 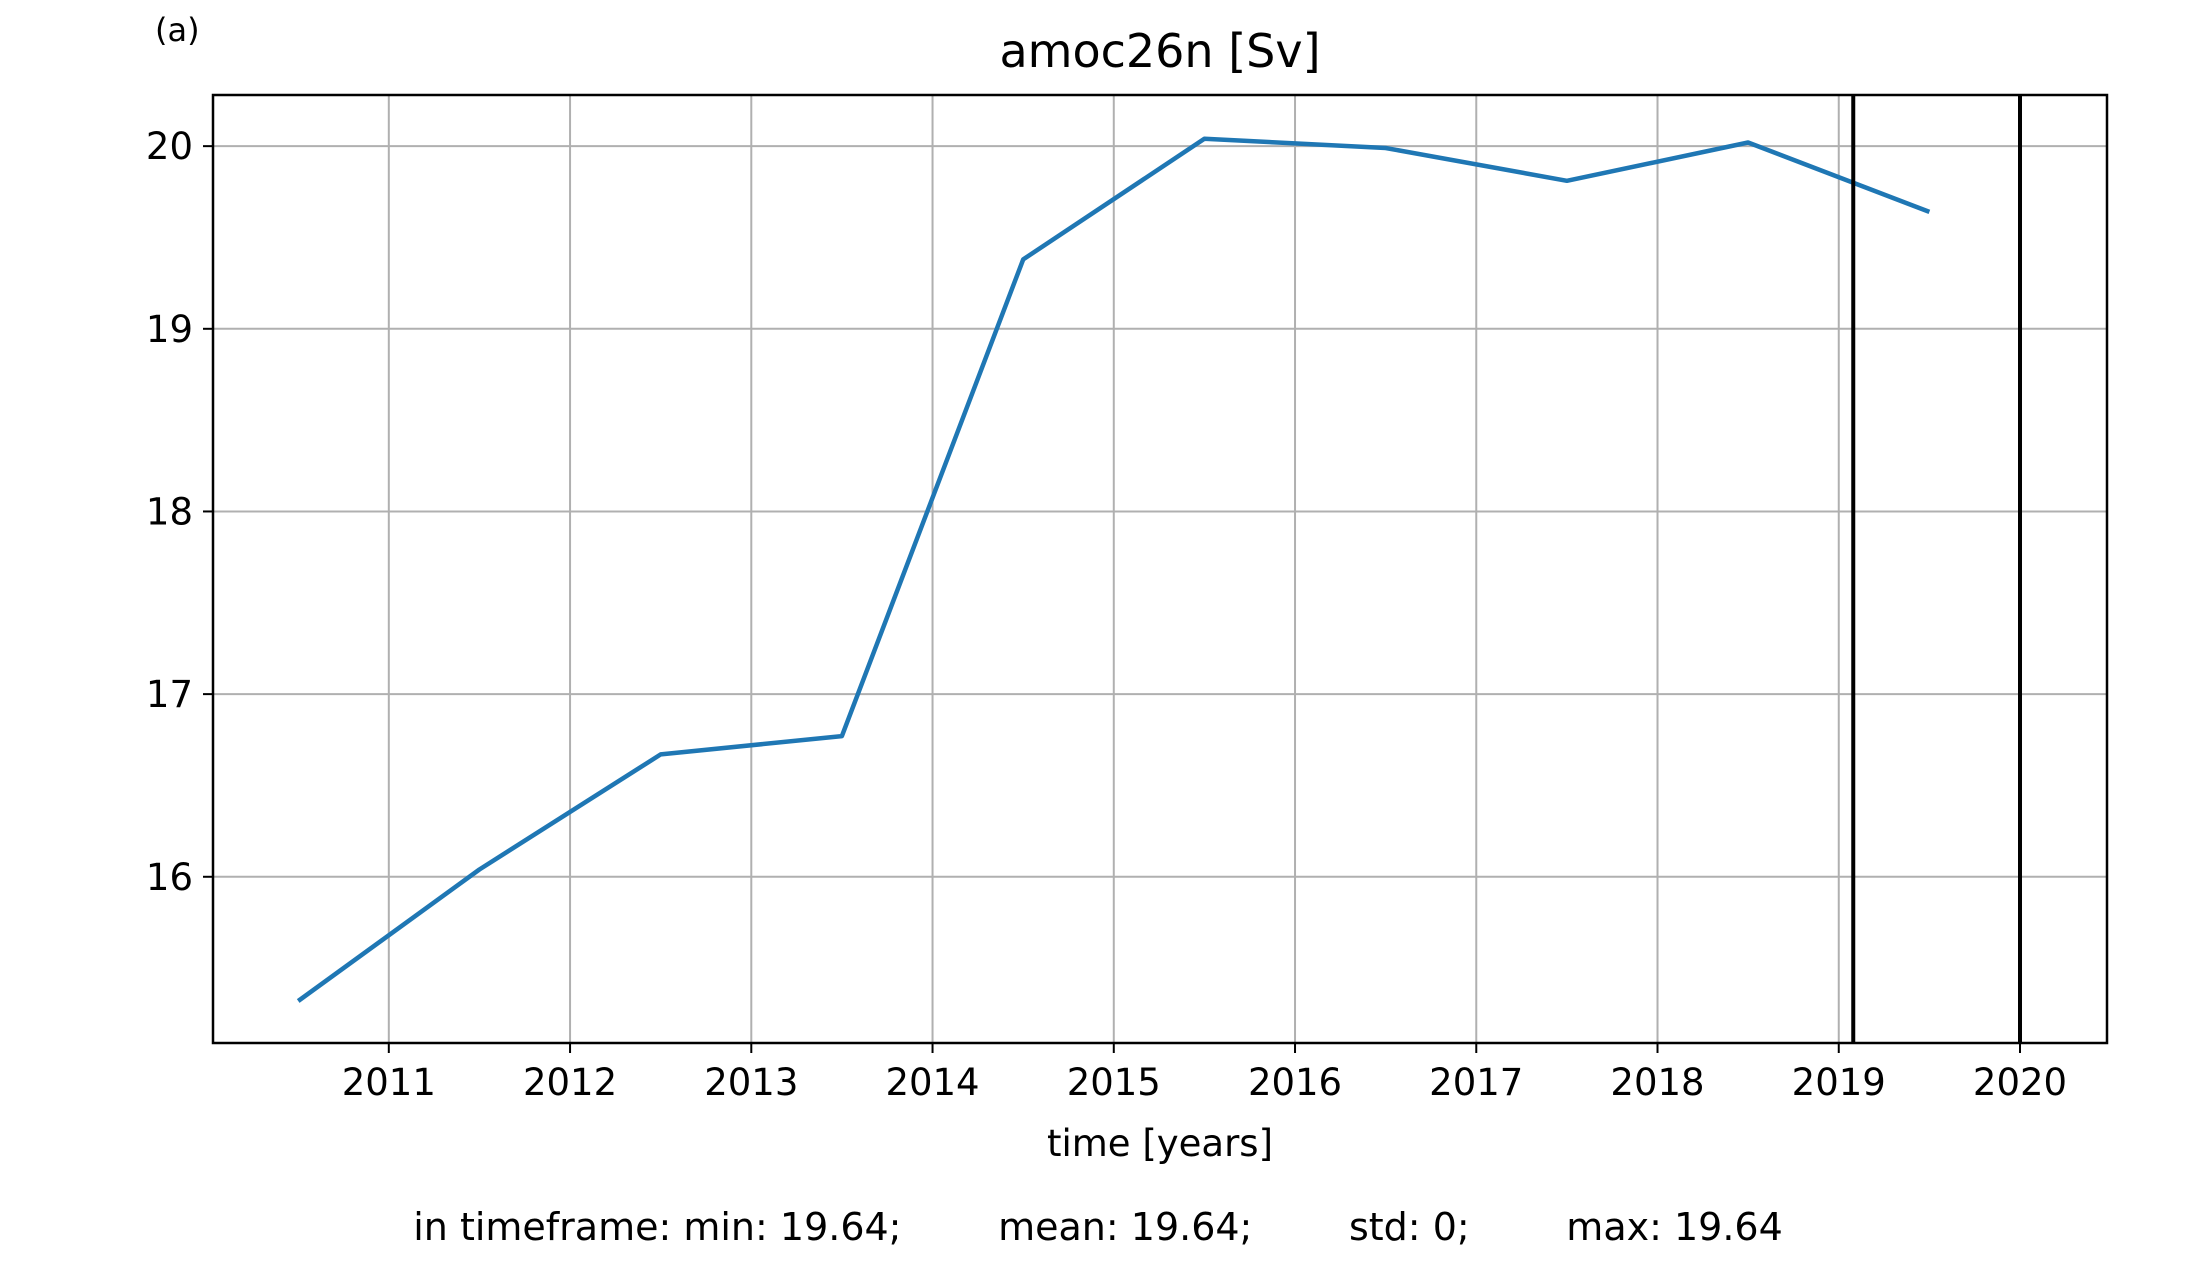 I want to click on x-tick-label: 2012, so click(x=570, y=1082).